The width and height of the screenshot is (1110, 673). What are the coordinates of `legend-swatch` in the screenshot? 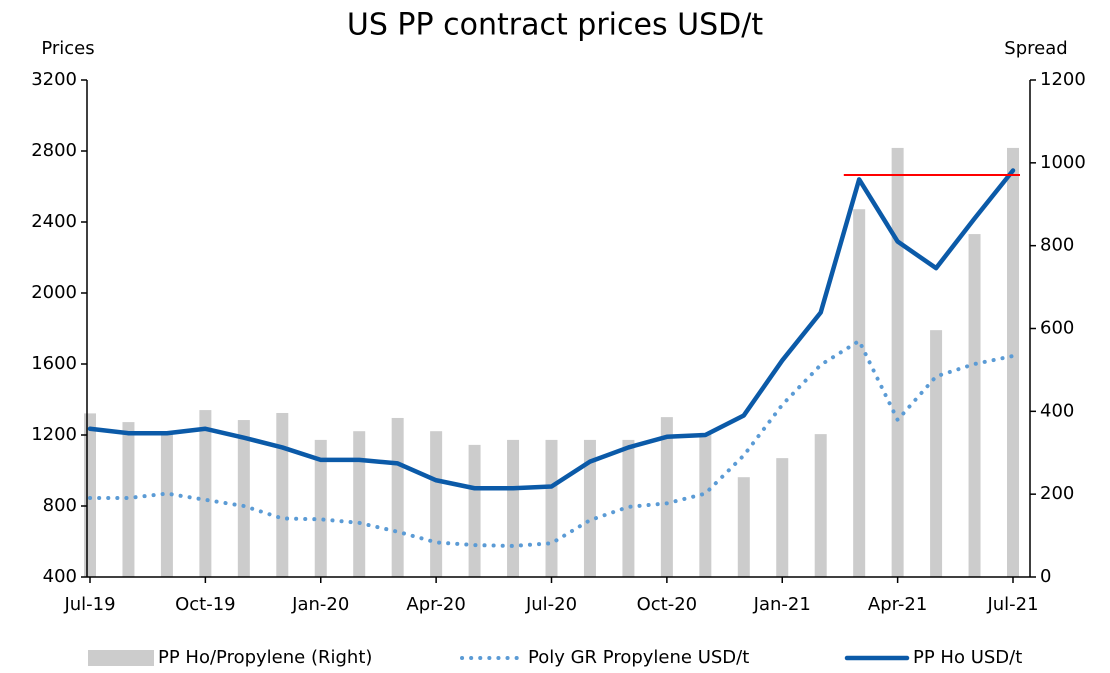 It's located at (121, 658).